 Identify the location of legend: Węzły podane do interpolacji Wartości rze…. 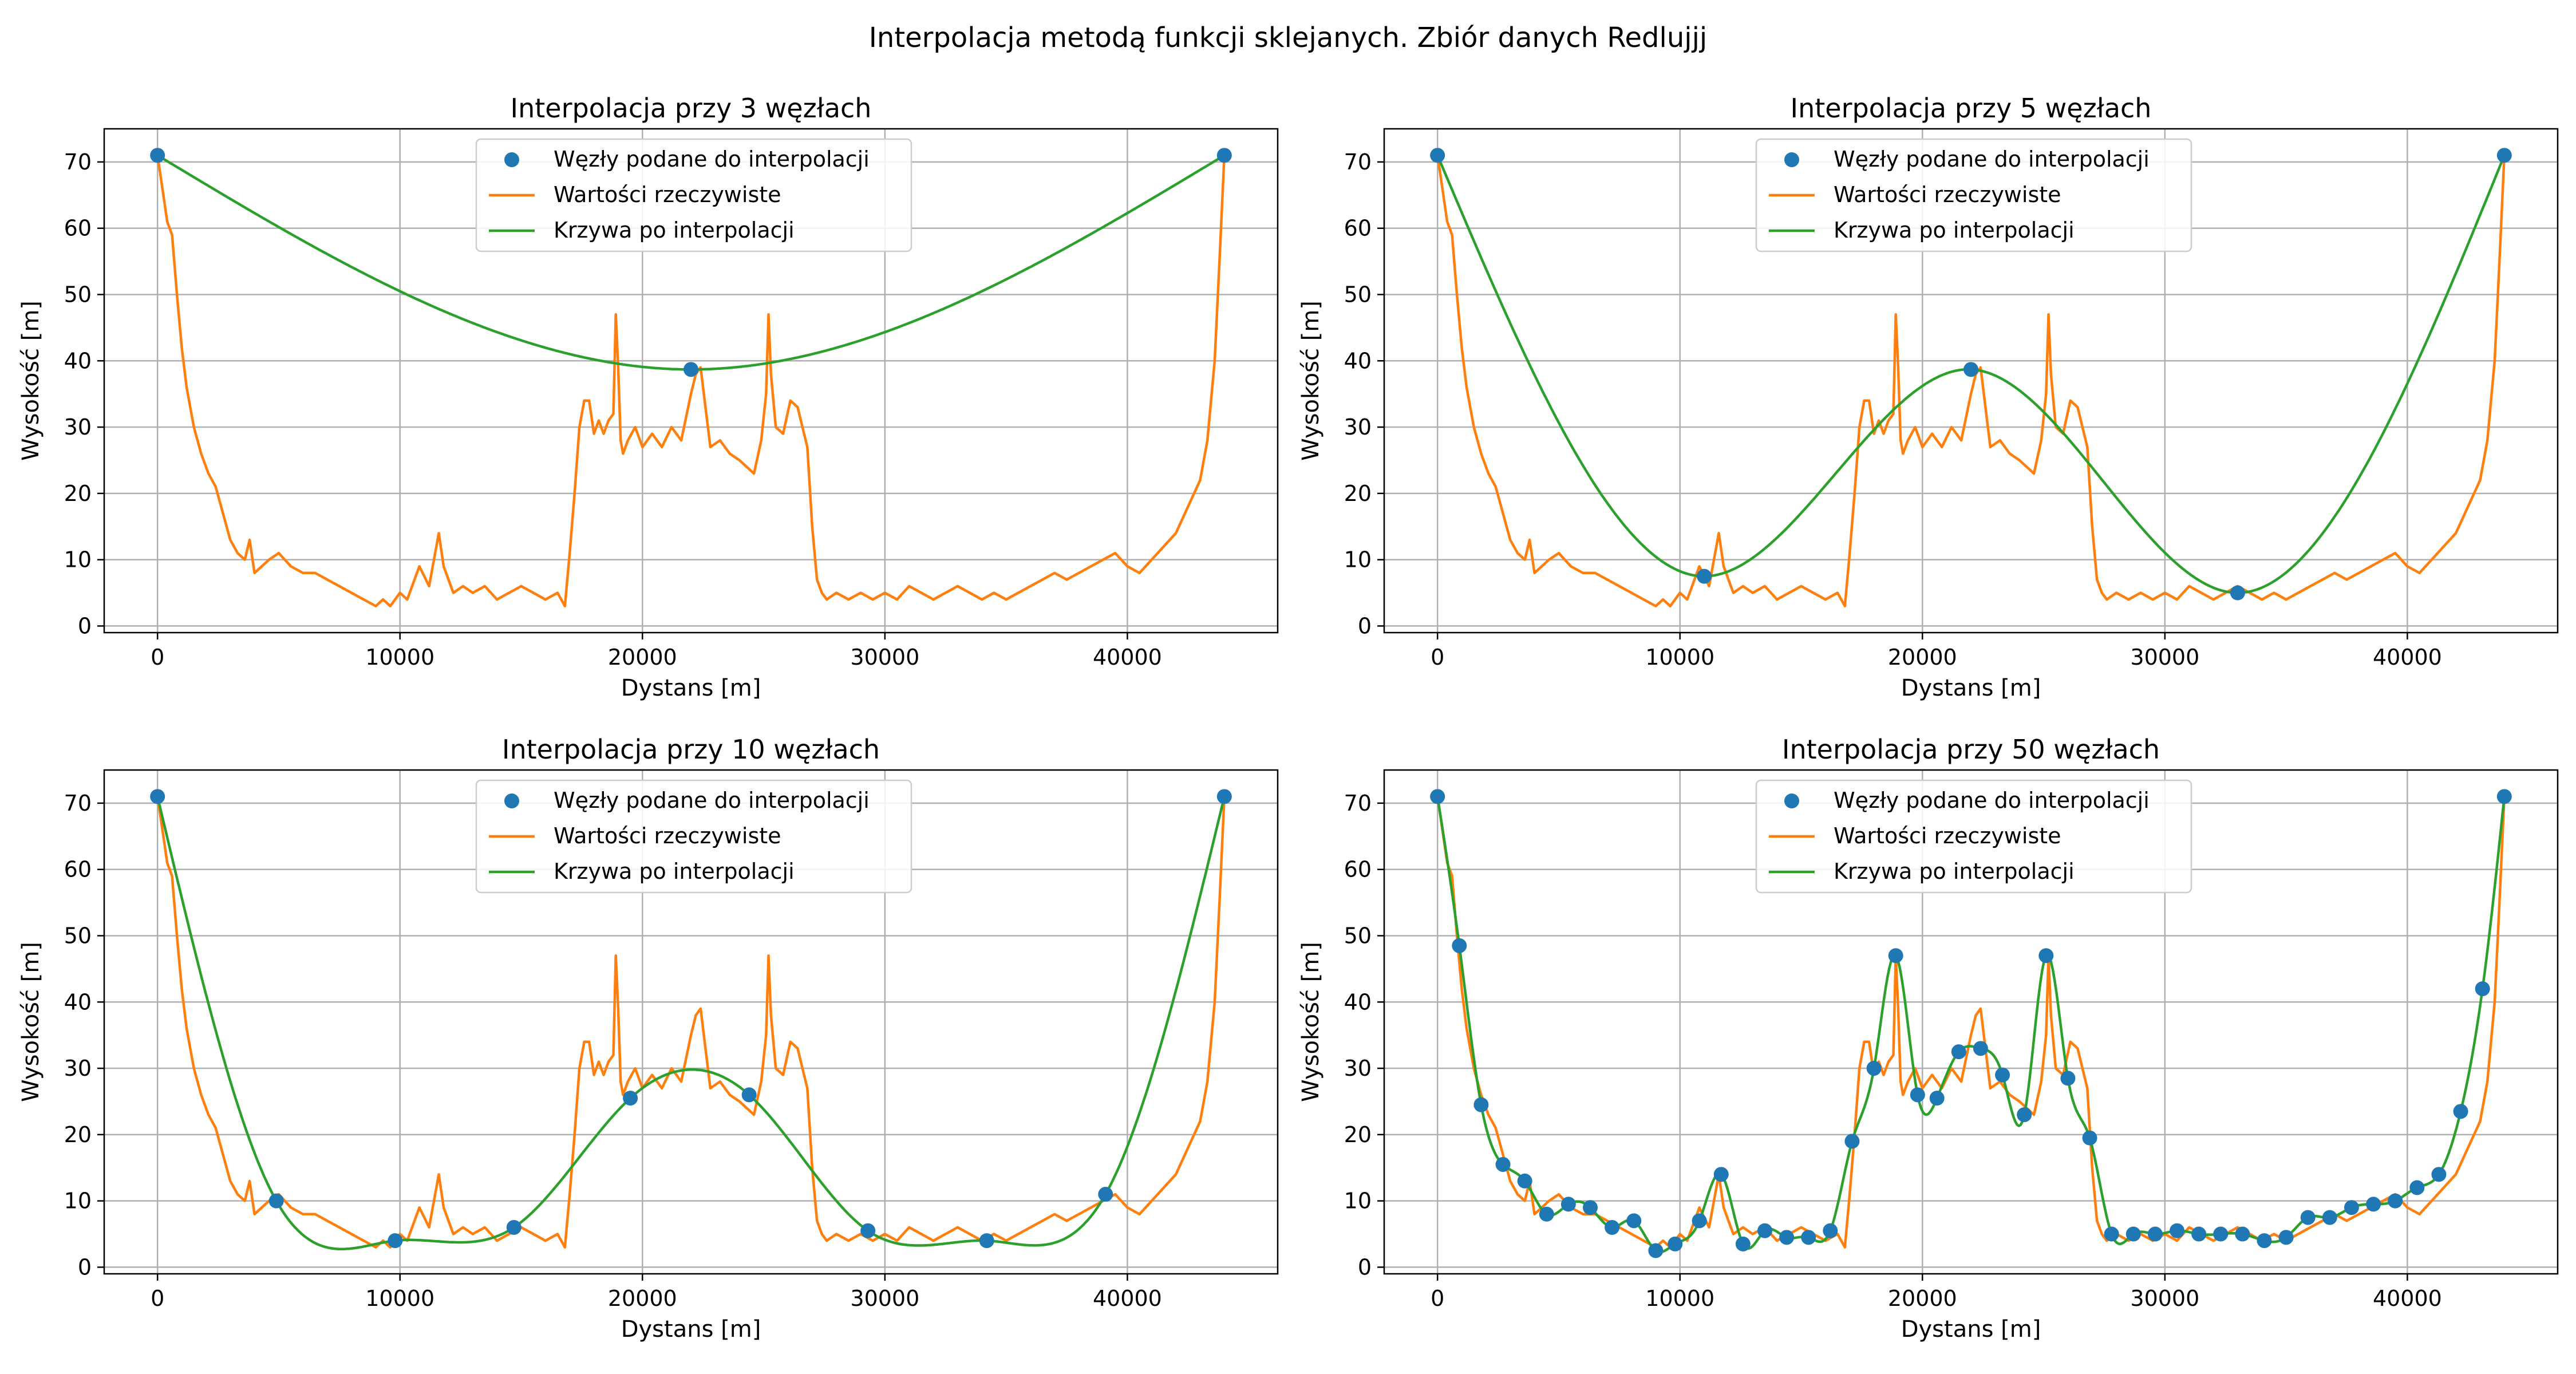
(693, 195).